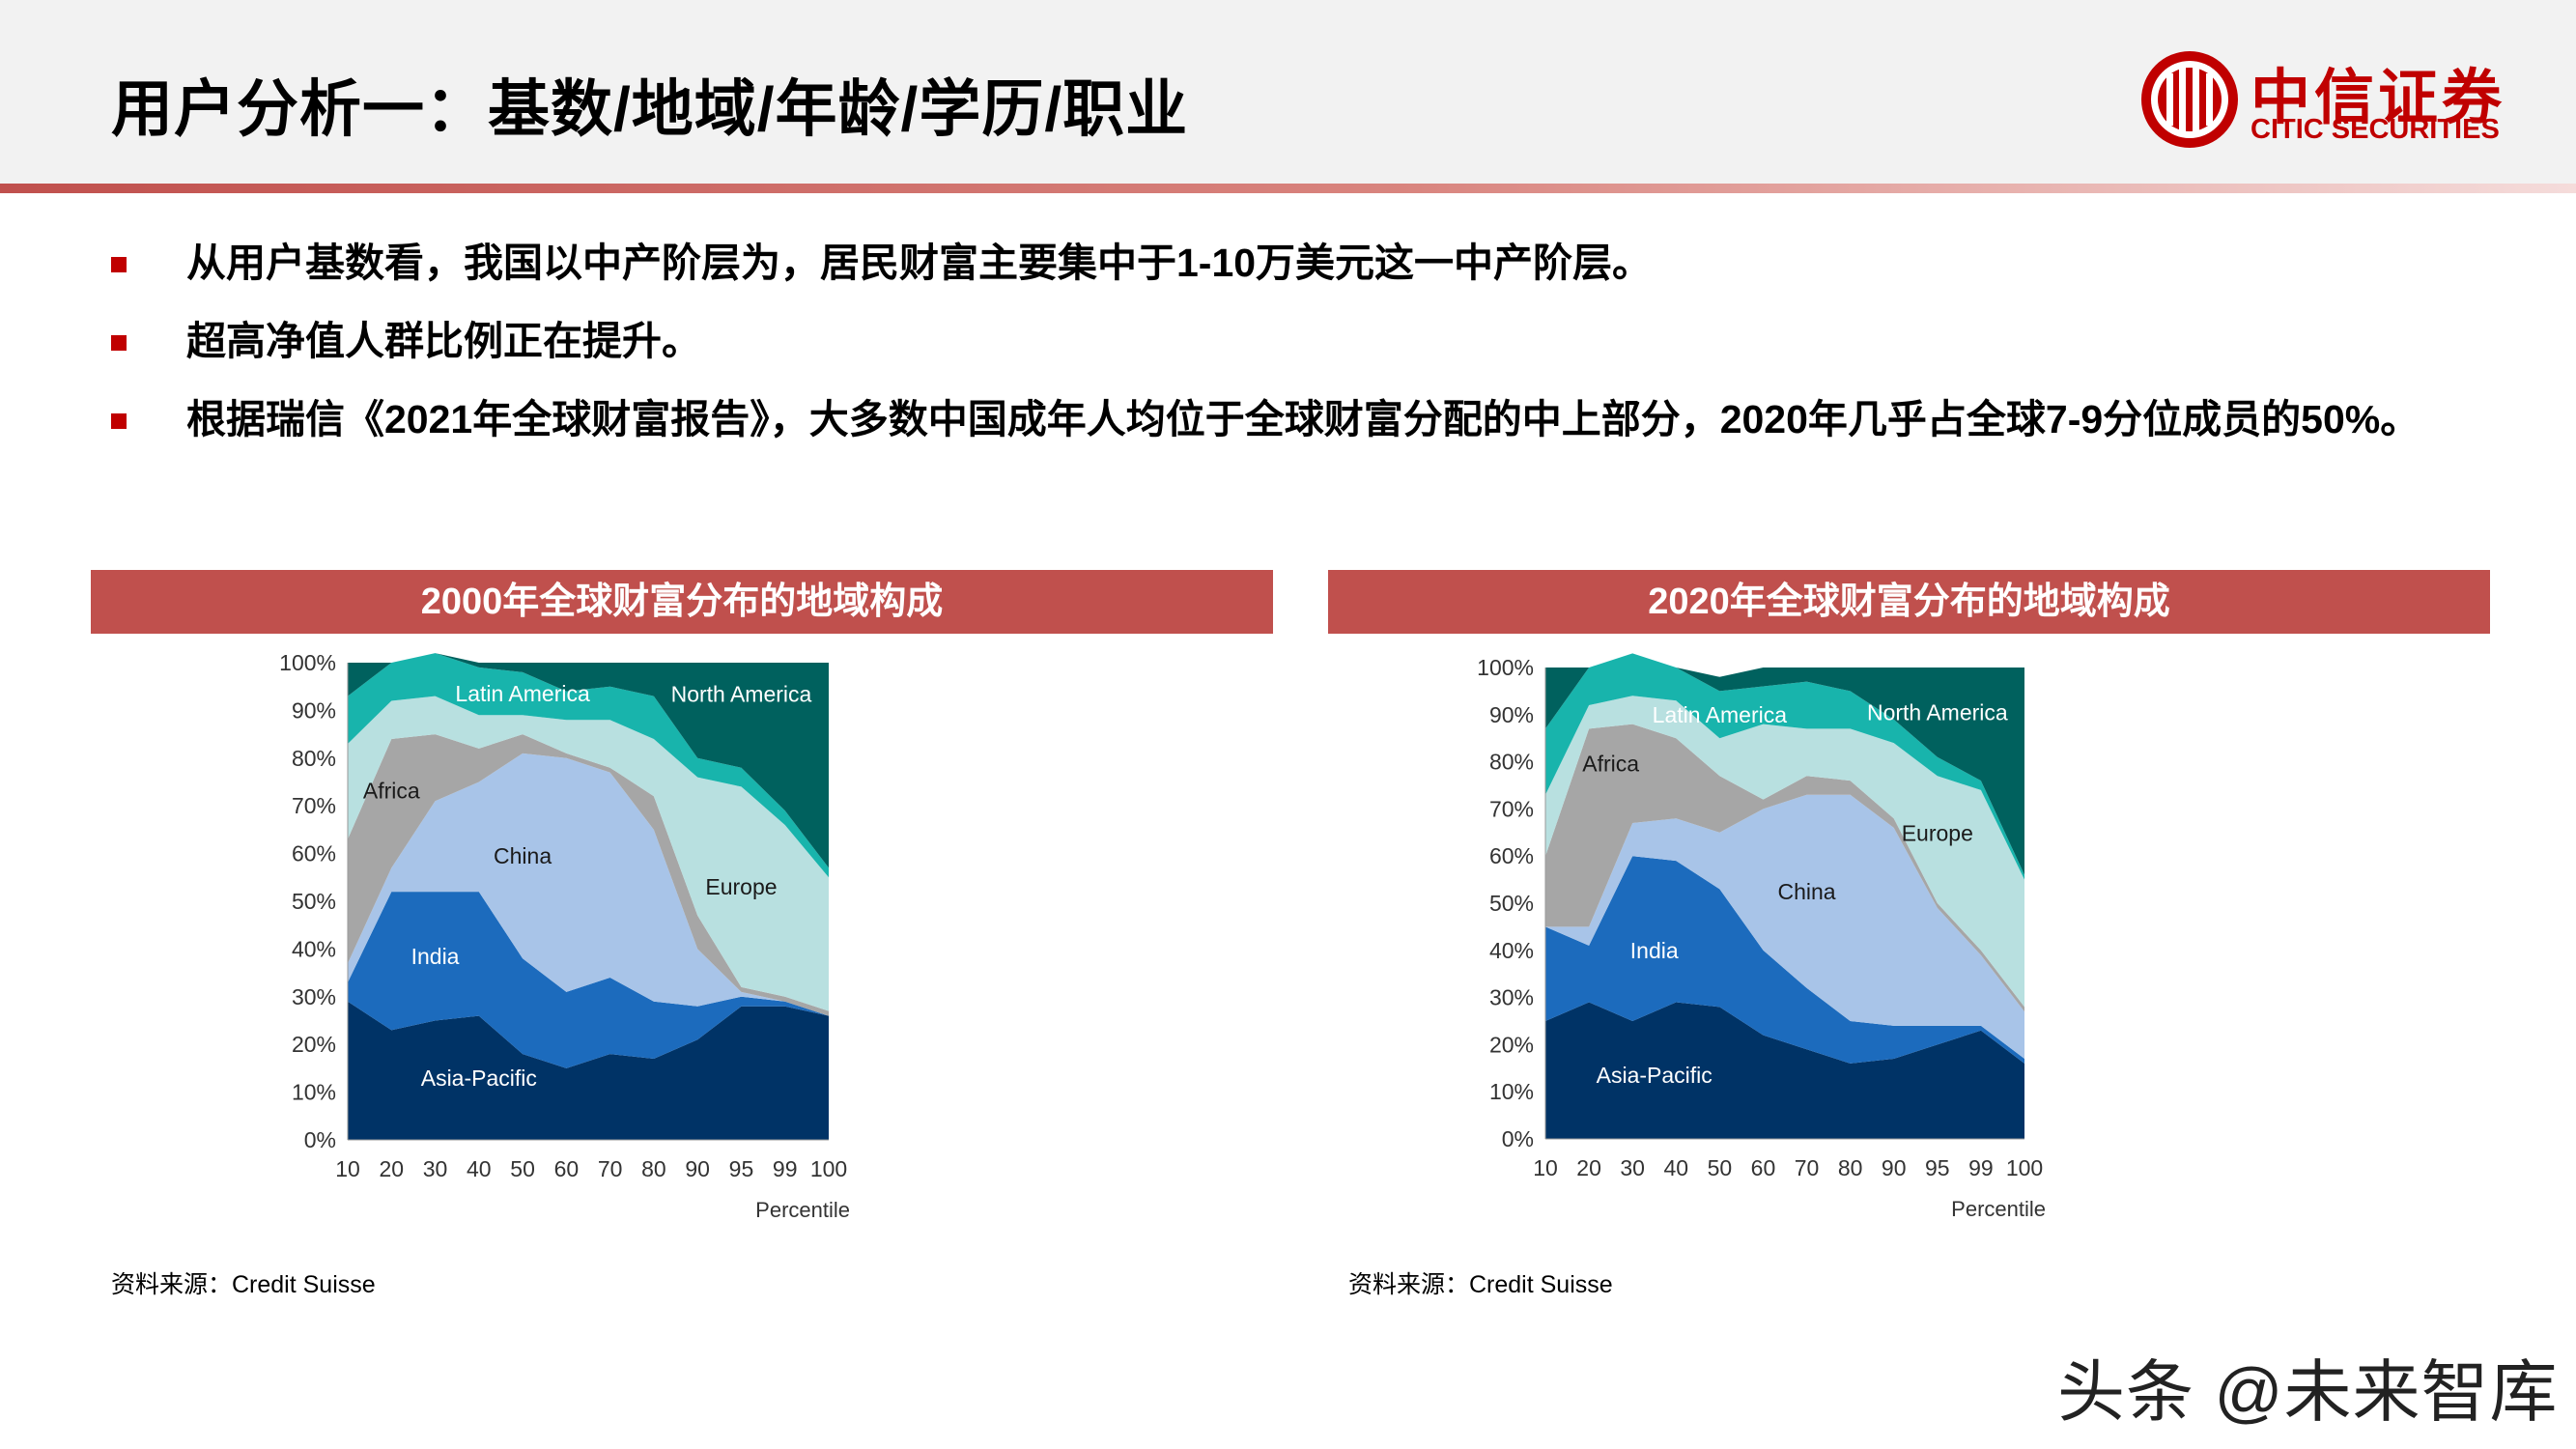  I want to click on source-note-2020: 资料来源：Credit Suisse, so click(1480, 1284).